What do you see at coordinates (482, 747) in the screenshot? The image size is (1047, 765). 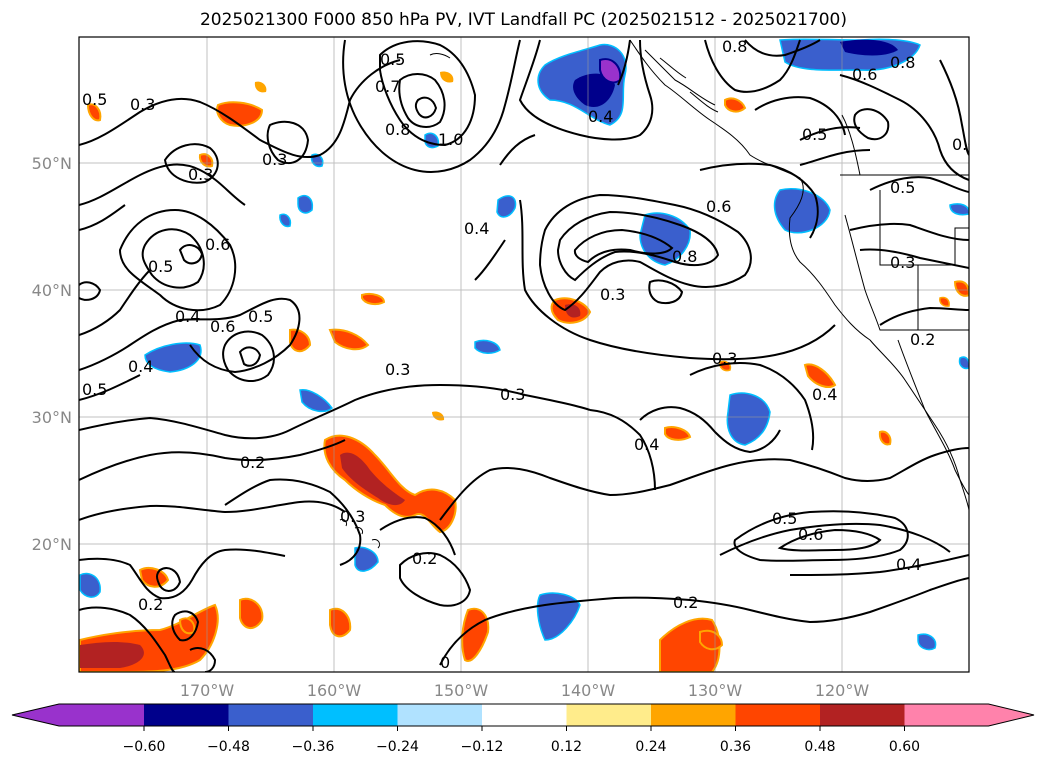 I see `colorbar-tick-label: −0.12` at bounding box center [482, 747].